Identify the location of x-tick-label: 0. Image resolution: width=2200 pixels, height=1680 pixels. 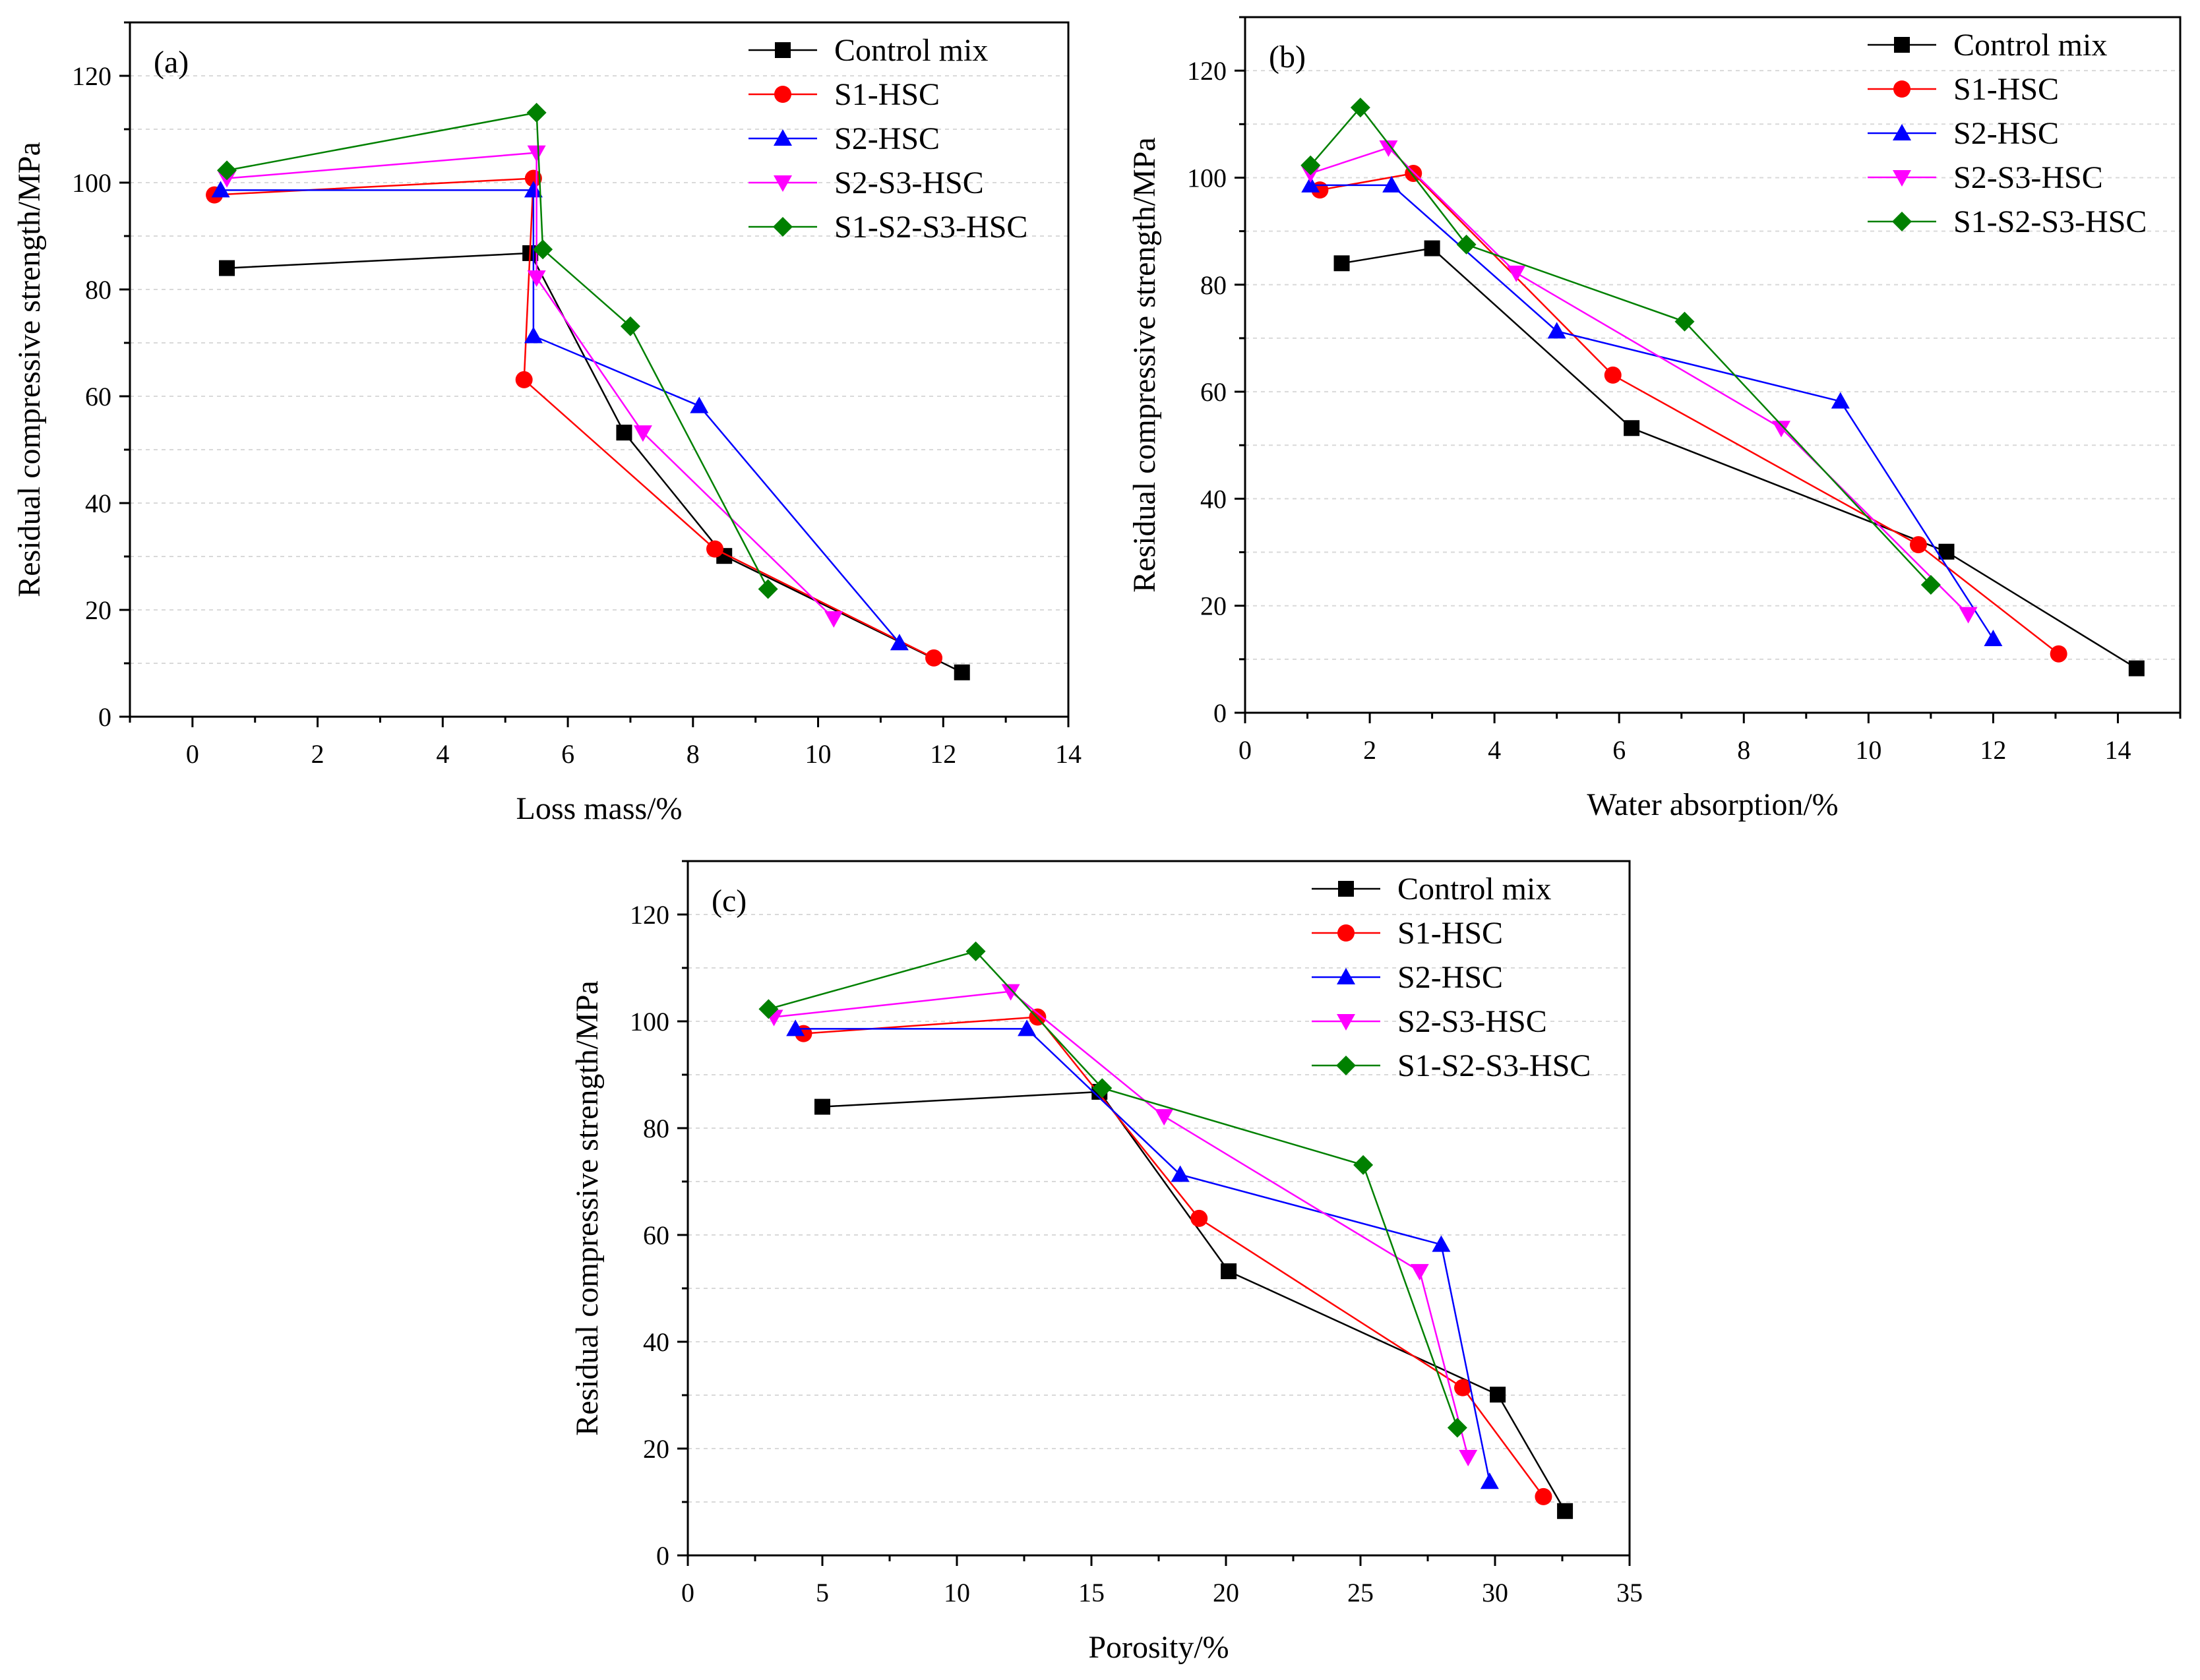
(687, 1592).